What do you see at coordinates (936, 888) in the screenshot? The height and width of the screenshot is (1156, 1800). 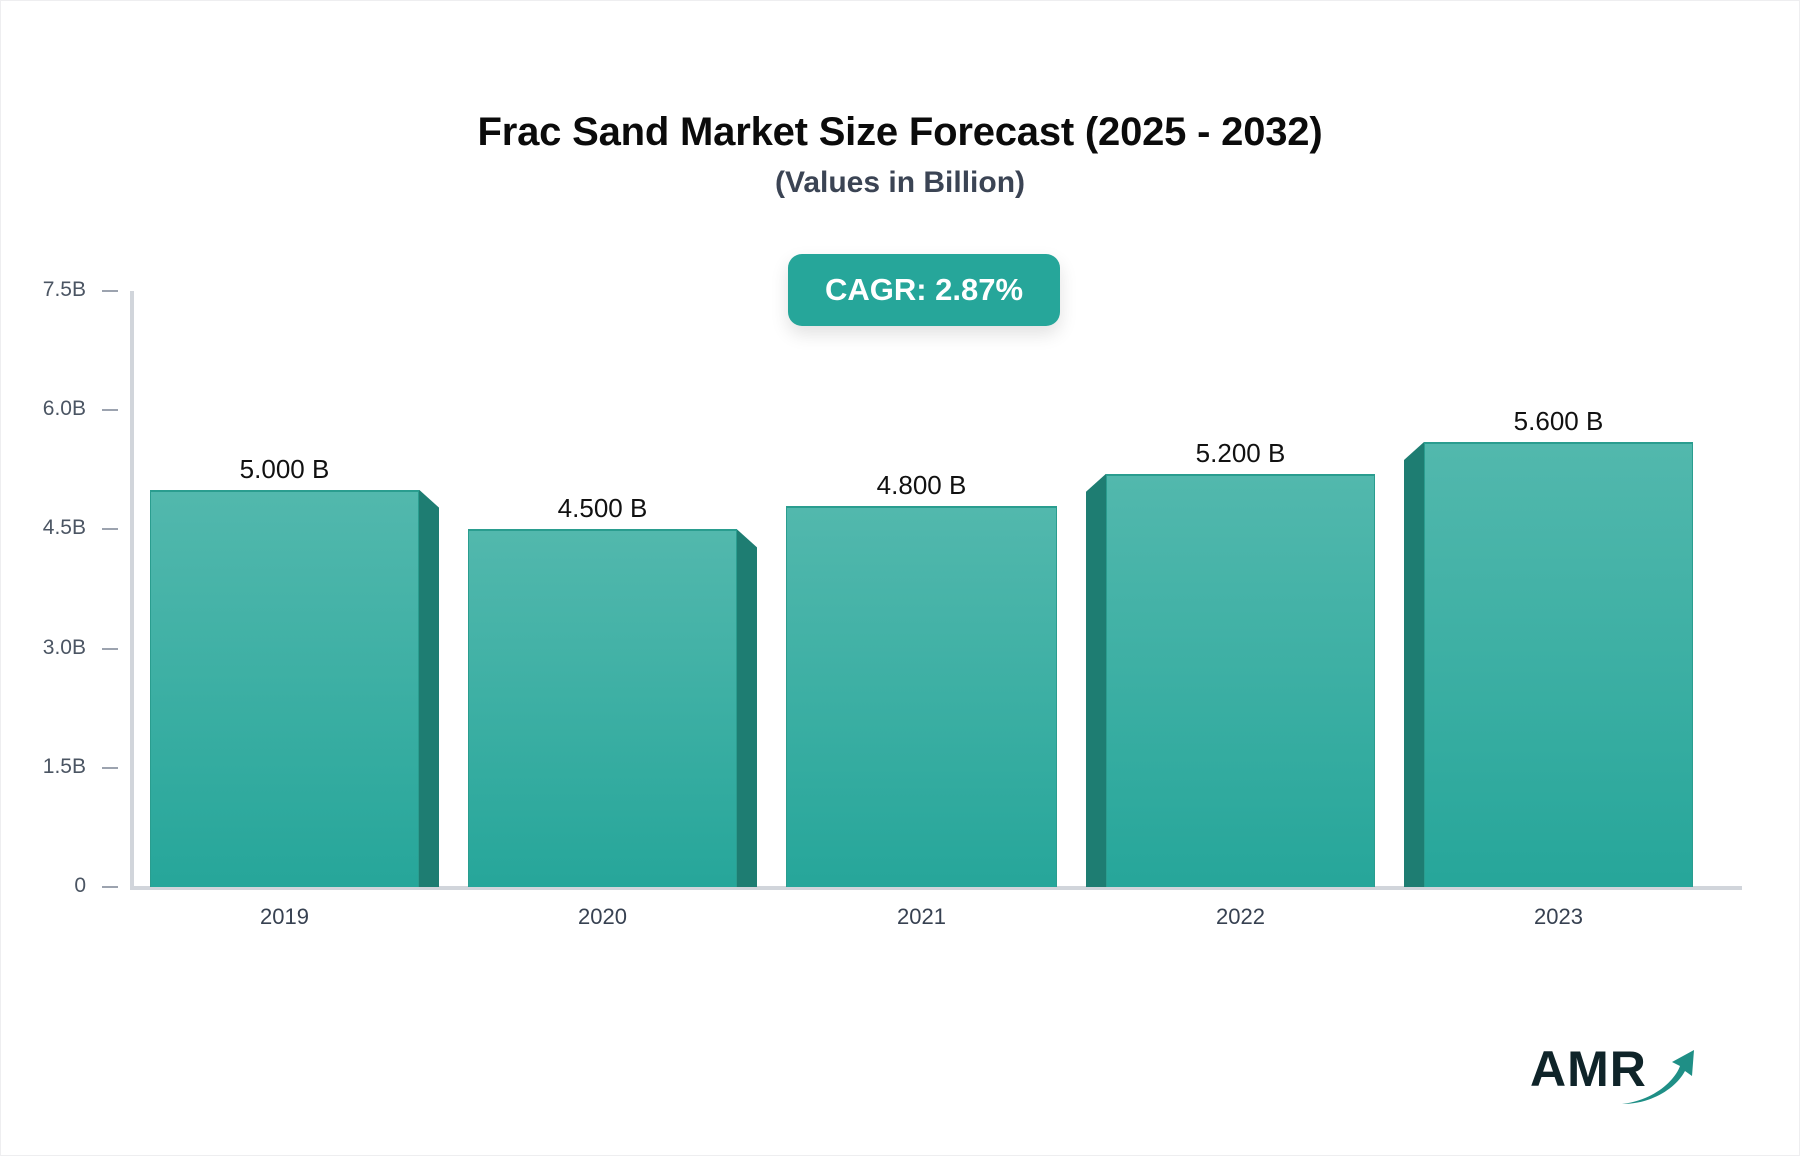 I see `x-axis-line` at bounding box center [936, 888].